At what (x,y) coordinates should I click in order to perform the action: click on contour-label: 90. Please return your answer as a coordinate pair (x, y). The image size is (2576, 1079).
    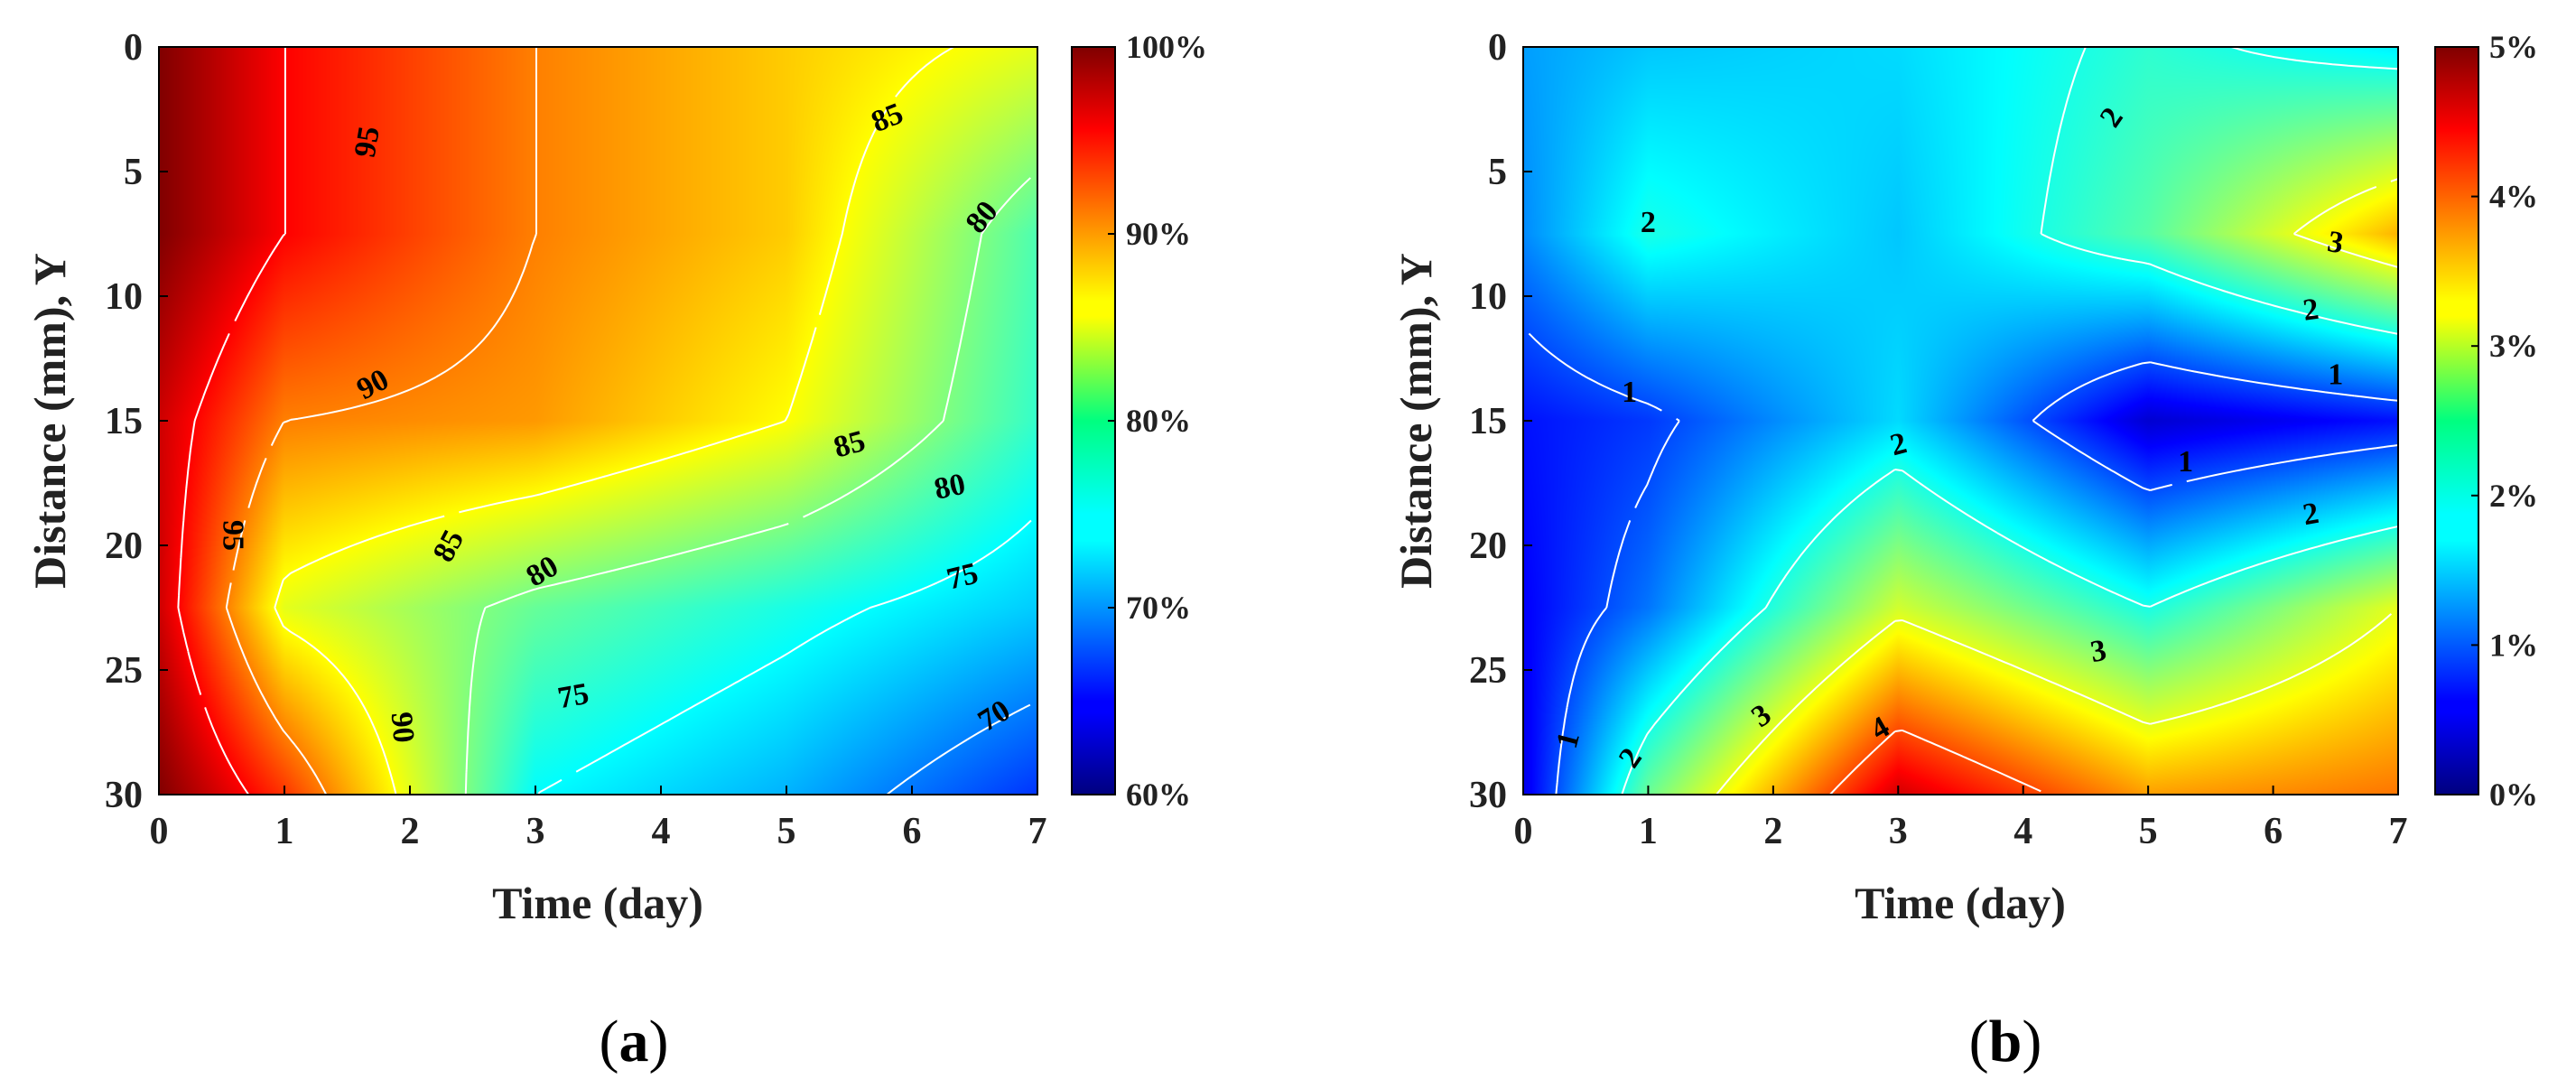
    Looking at the image, I should click on (403, 727).